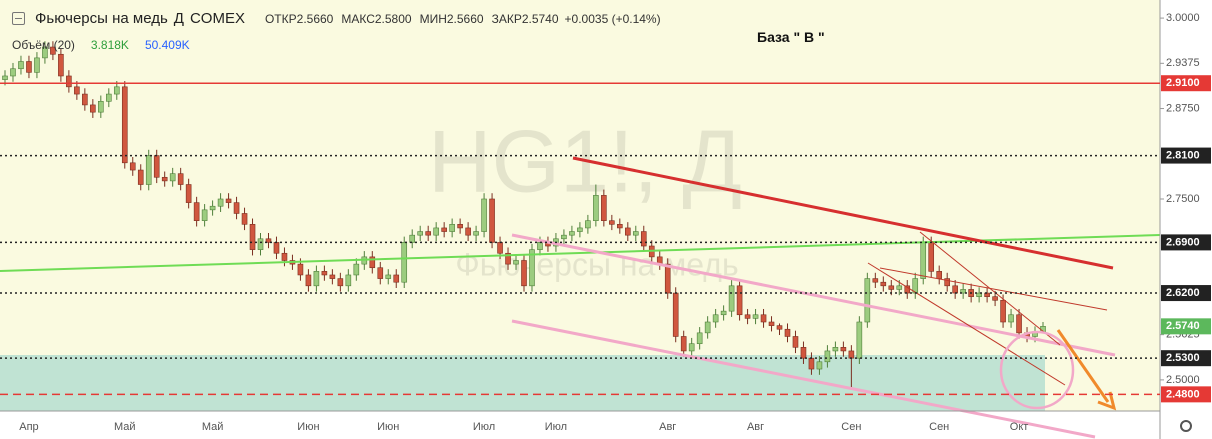 Image resolution: width=1212 pixels, height=439 pixels. What do you see at coordinates (43, 45) in the screenshot?
I see `volume-label: Объём (20)` at bounding box center [43, 45].